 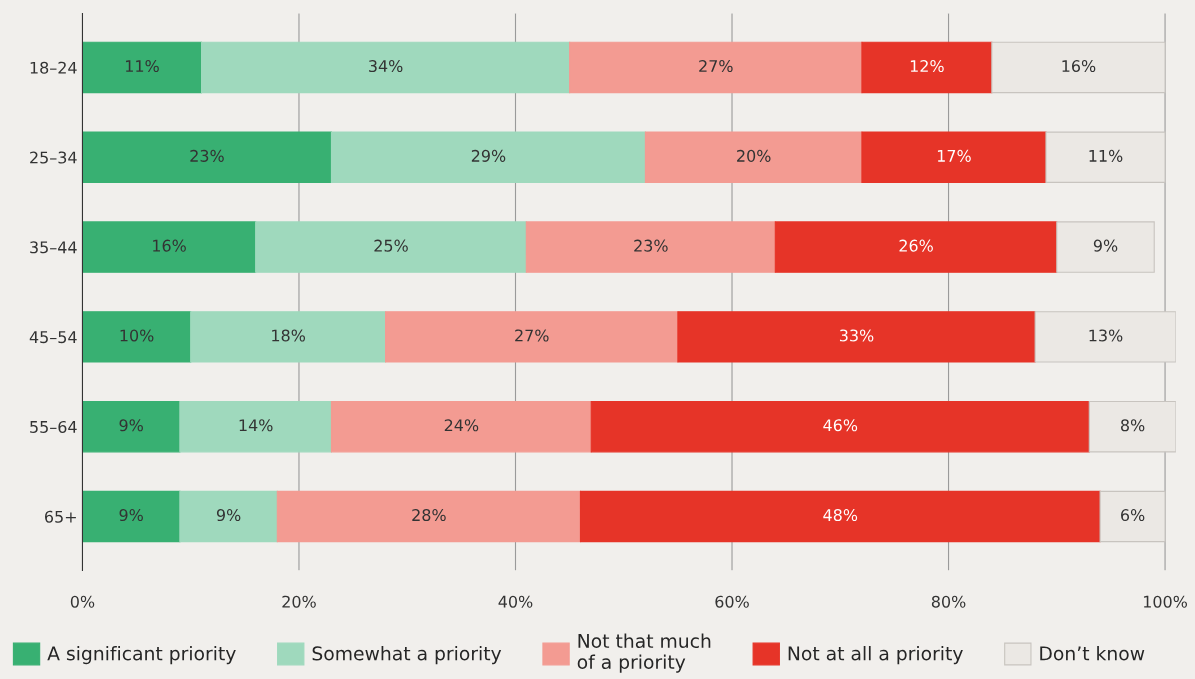 I want to click on data-label: 46%, so click(x=840, y=425).